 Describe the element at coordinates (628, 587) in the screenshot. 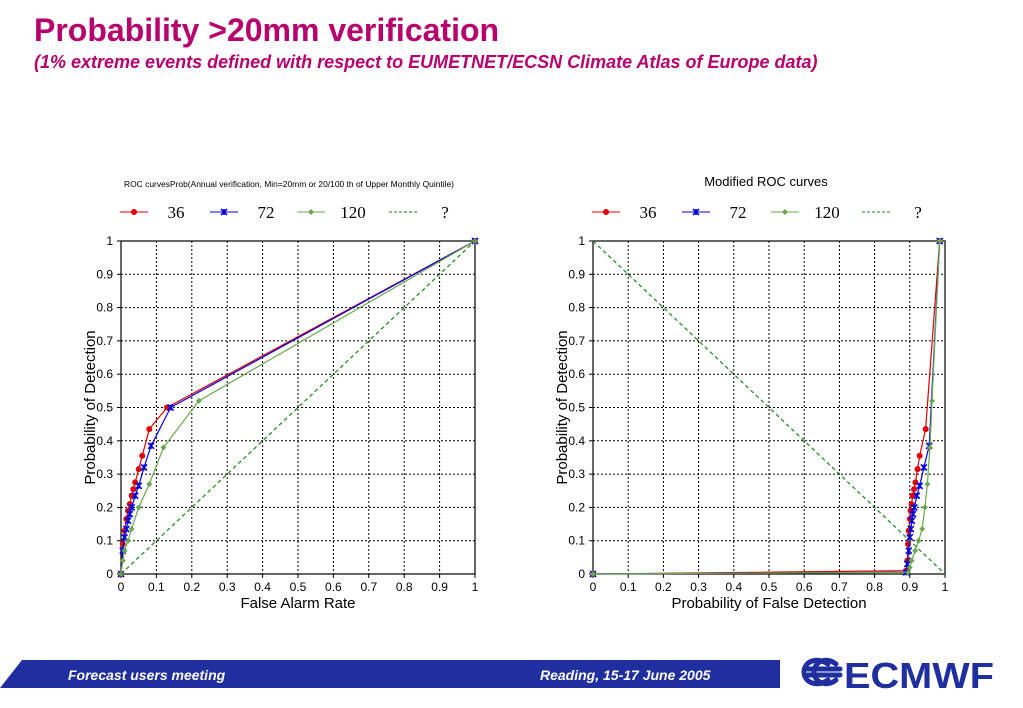

I see `right-xtick-label-1: 0.1` at that location.